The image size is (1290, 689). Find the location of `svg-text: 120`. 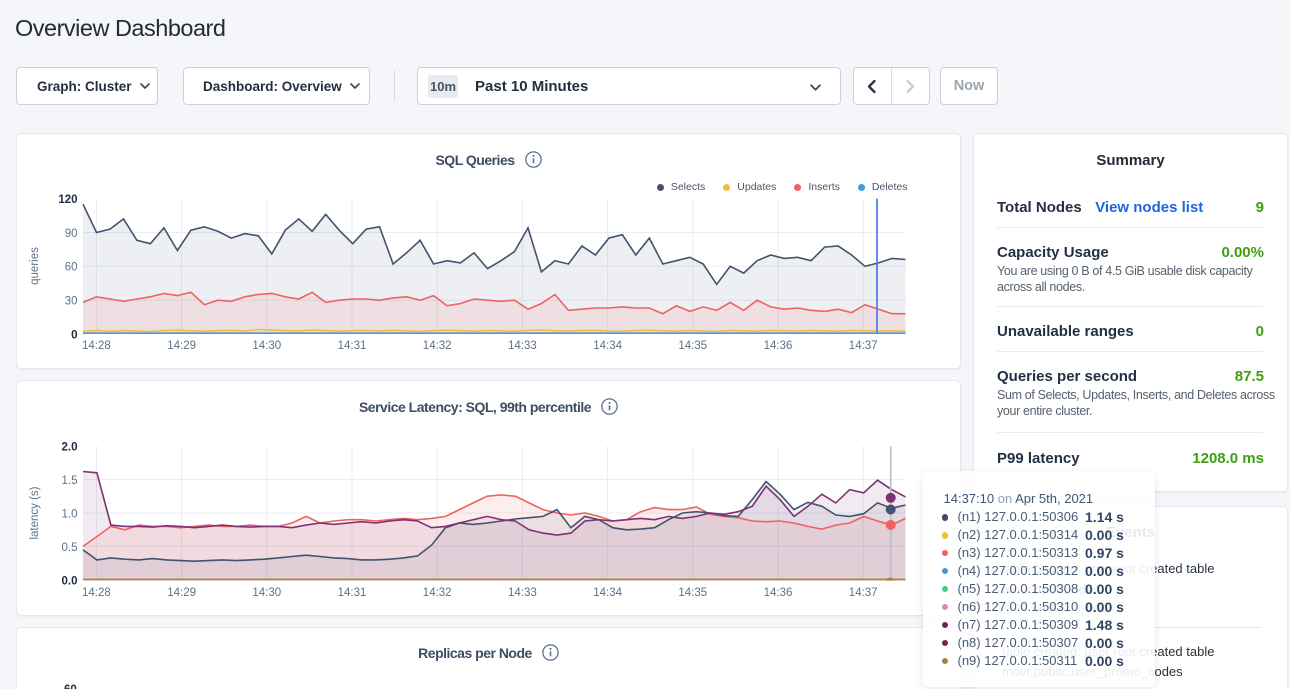

svg-text: 120 is located at coordinates (67, 200).